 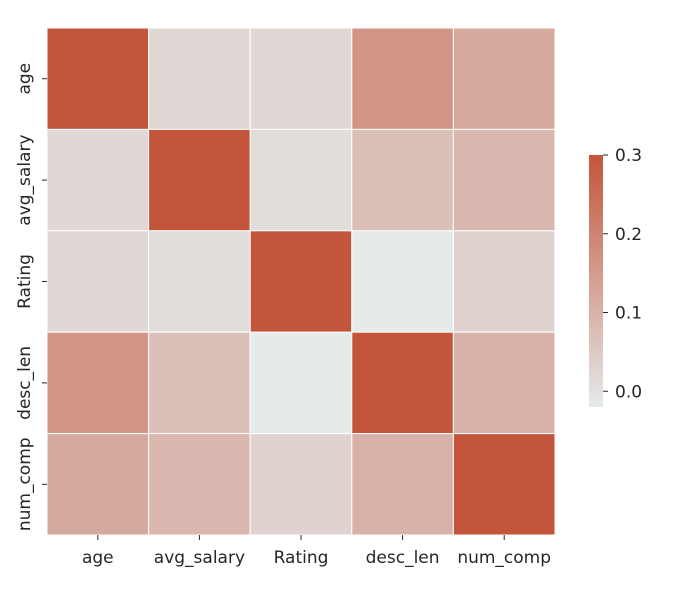 I want to click on colorbar-gradient, so click(x=596, y=281).